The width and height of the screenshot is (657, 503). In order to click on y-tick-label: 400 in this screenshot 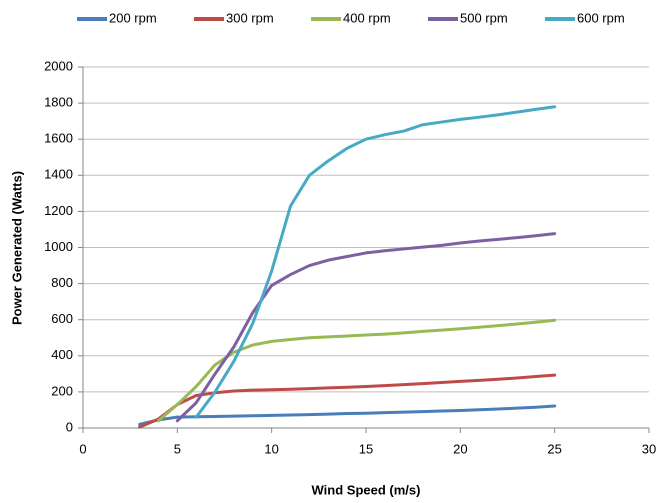, I will do `click(62, 354)`.